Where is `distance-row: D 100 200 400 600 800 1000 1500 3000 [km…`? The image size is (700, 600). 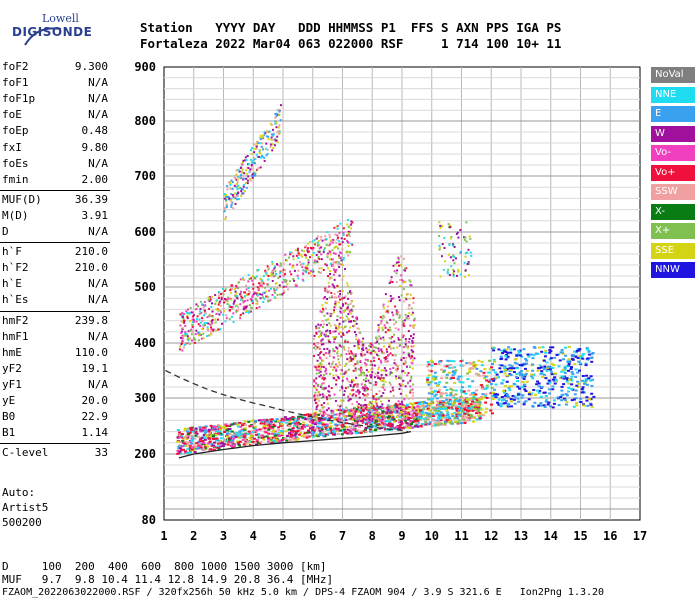 distance-row: D 100 200 400 600 800 1000 1500 3000 [km… is located at coordinates (164, 566).